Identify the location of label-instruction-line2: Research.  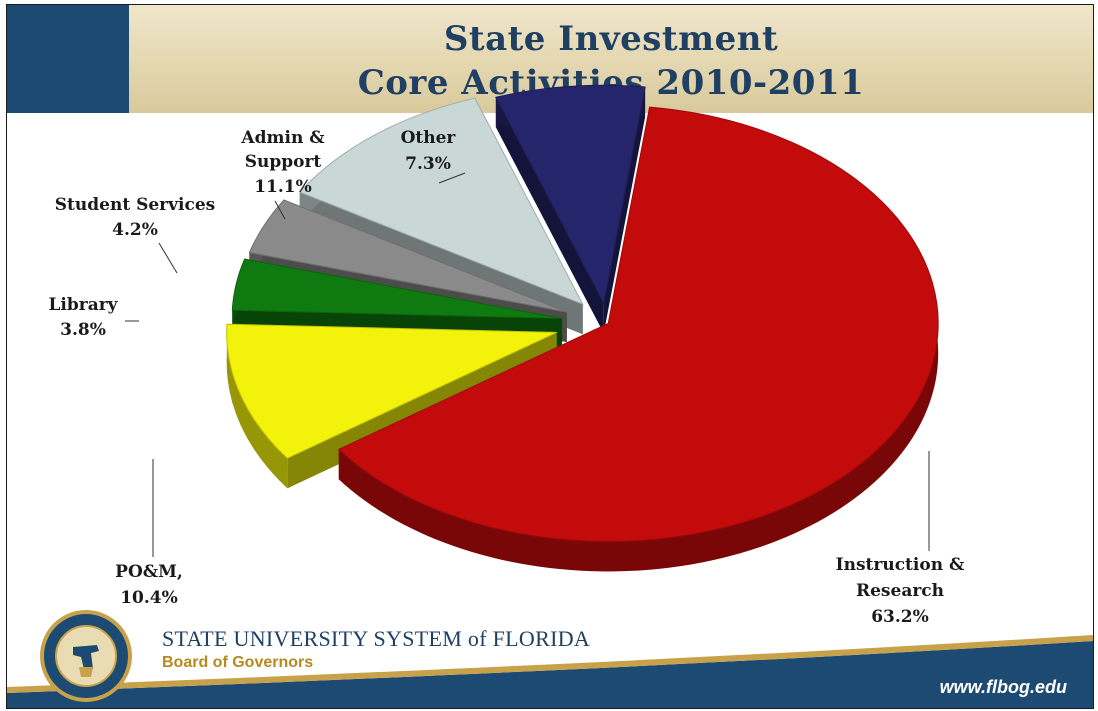
(900, 591).